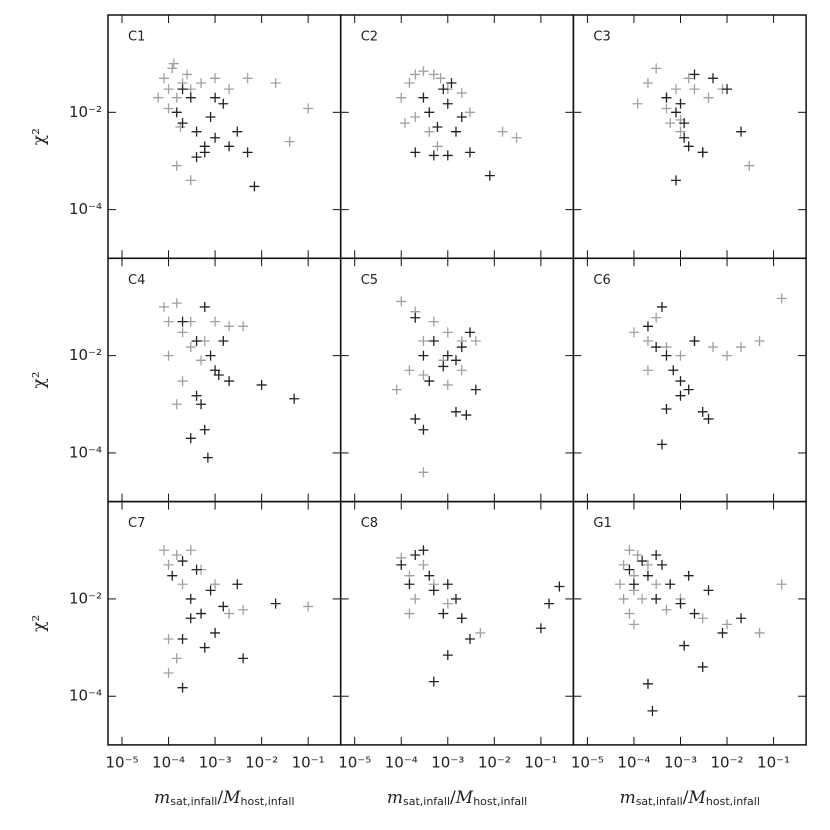 The image size is (830, 830). I want to click on panel: C1 10⁻⁴ 10⁻² χ², so click(186, 137).